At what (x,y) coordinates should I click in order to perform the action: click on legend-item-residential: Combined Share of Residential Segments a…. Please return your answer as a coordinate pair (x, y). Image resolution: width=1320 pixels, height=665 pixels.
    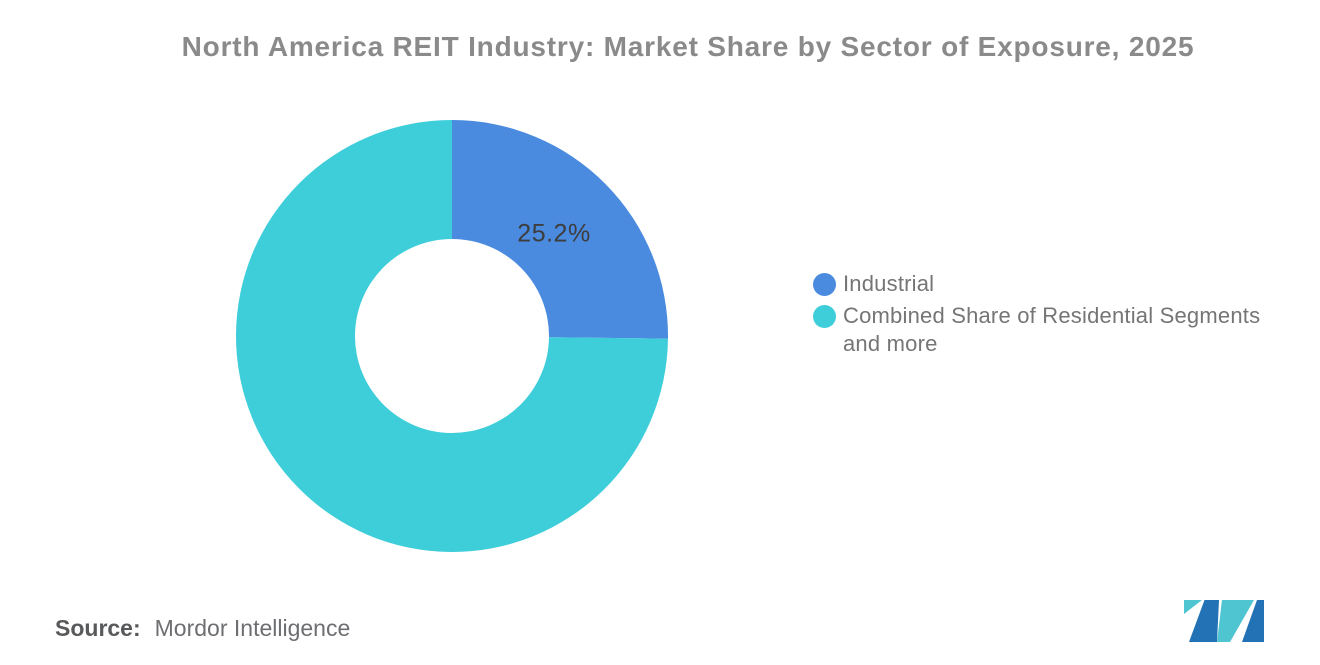
    Looking at the image, I should click on (1043, 330).